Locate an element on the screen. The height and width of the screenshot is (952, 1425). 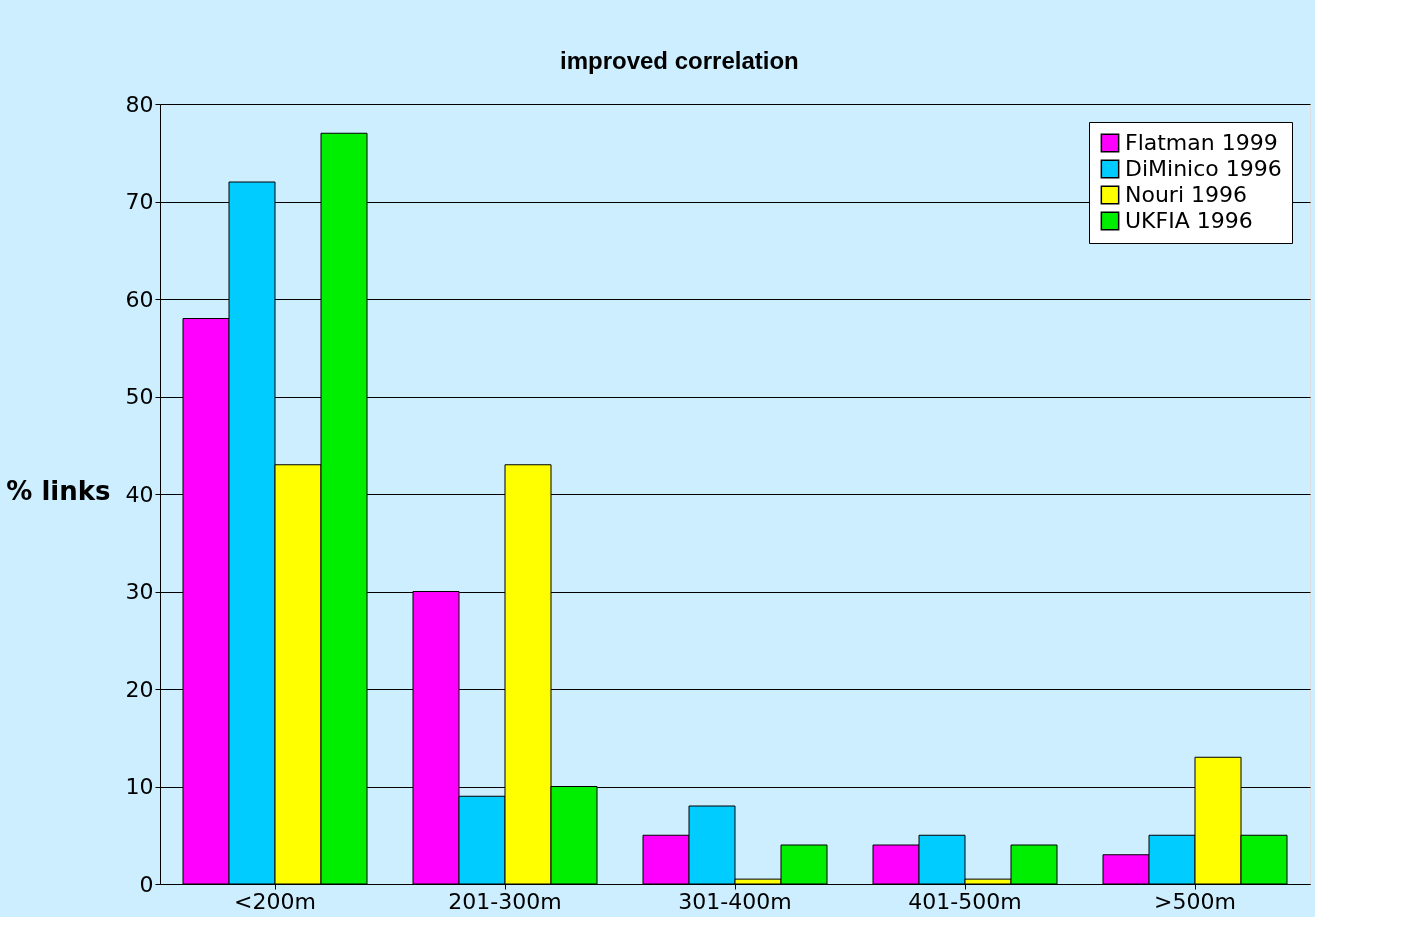
y-tick-label: 30 is located at coordinates (139, 591).